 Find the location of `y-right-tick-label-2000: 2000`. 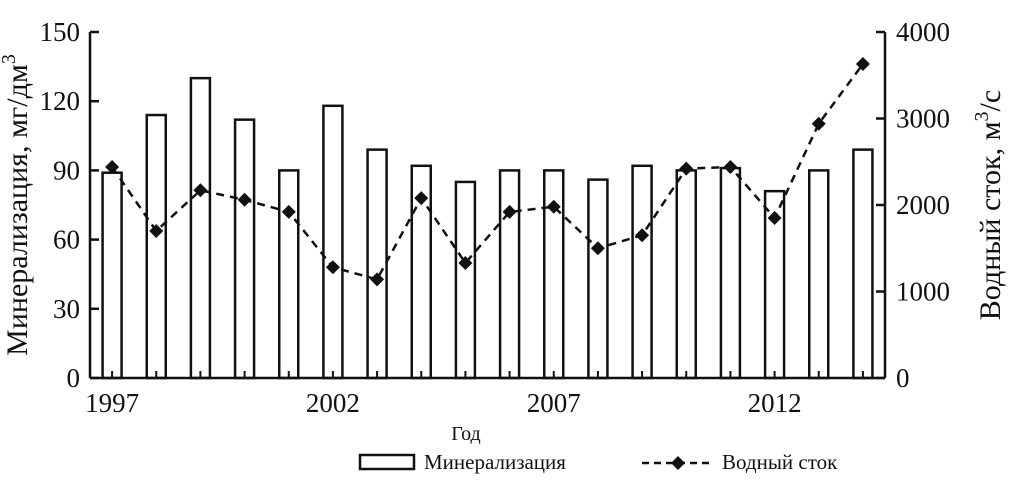

y-right-tick-label-2000: 2000 is located at coordinates (923, 205).